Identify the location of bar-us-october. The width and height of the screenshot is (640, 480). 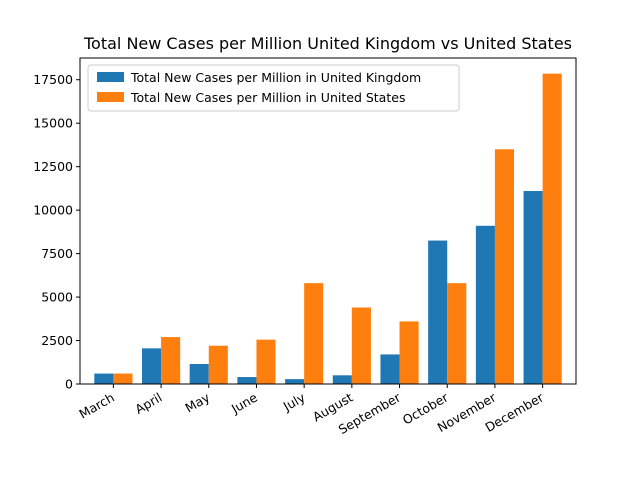
(457, 333).